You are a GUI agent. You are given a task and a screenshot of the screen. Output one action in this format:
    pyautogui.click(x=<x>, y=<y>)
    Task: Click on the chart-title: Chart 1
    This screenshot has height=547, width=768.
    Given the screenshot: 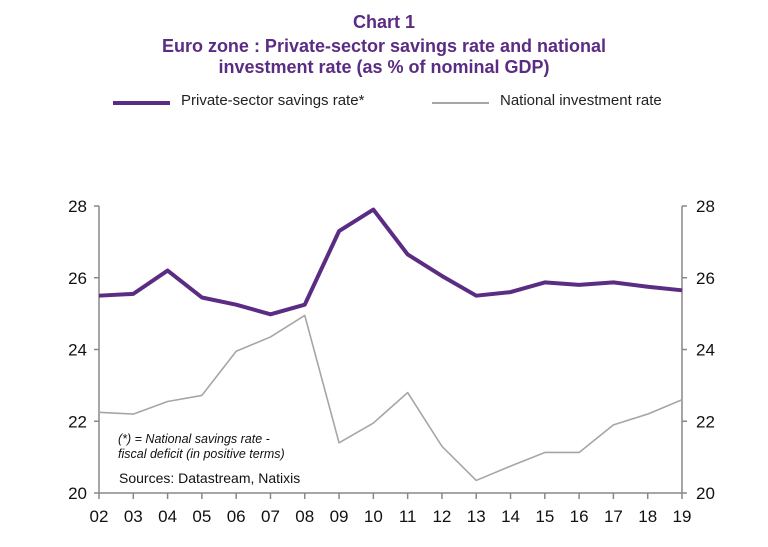 What is the action you would take?
    pyautogui.click(x=383, y=22)
    